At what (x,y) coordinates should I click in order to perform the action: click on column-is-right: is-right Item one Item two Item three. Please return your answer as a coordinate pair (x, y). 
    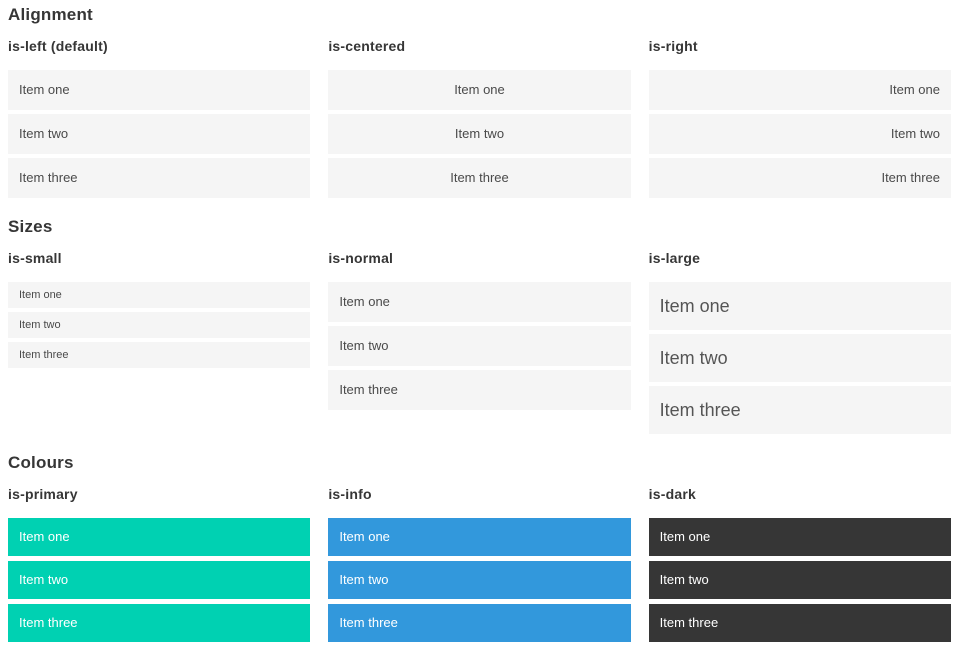
    Looking at the image, I should click on (799, 118).